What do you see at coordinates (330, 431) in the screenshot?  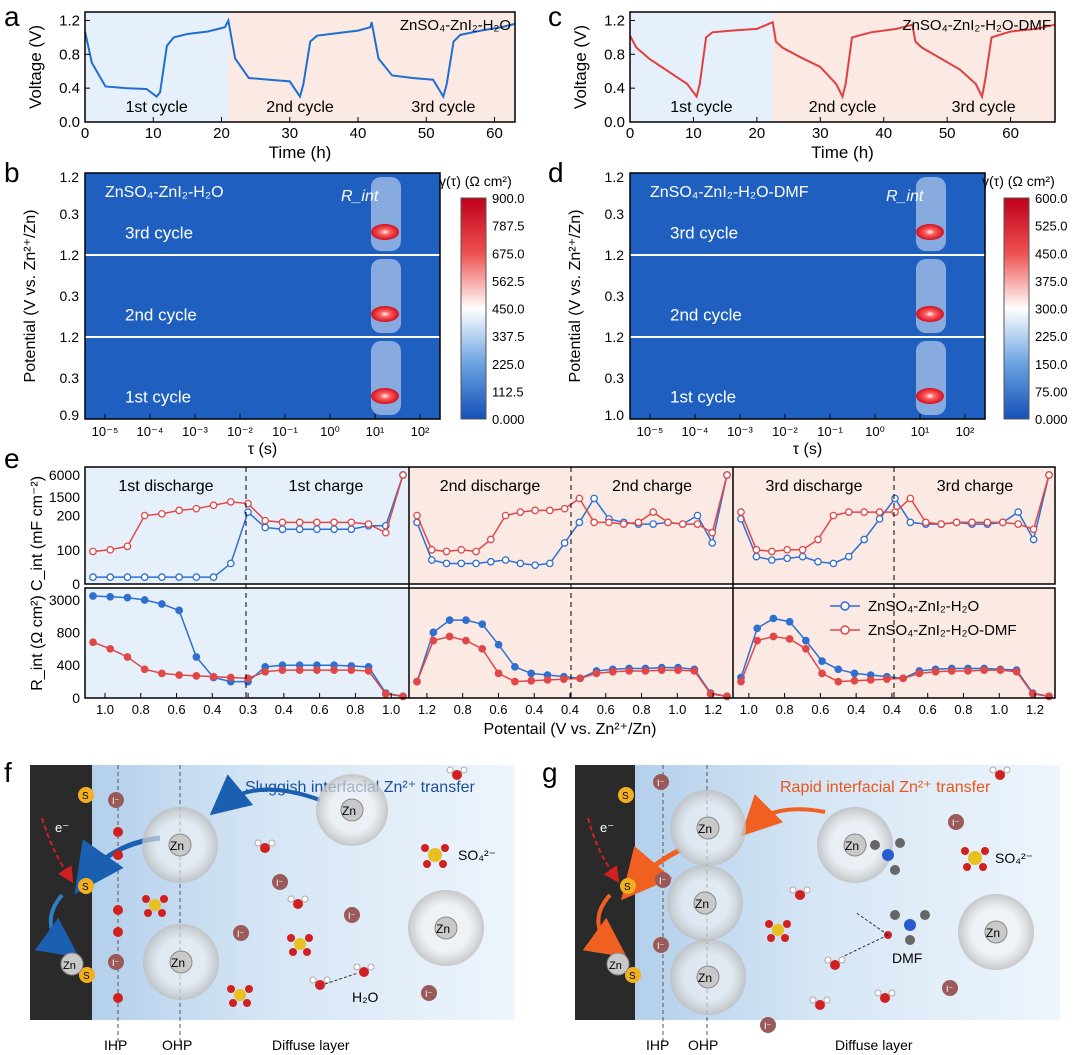 I see `x-tick-label: 10⁰` at bounding box center [330, 431].